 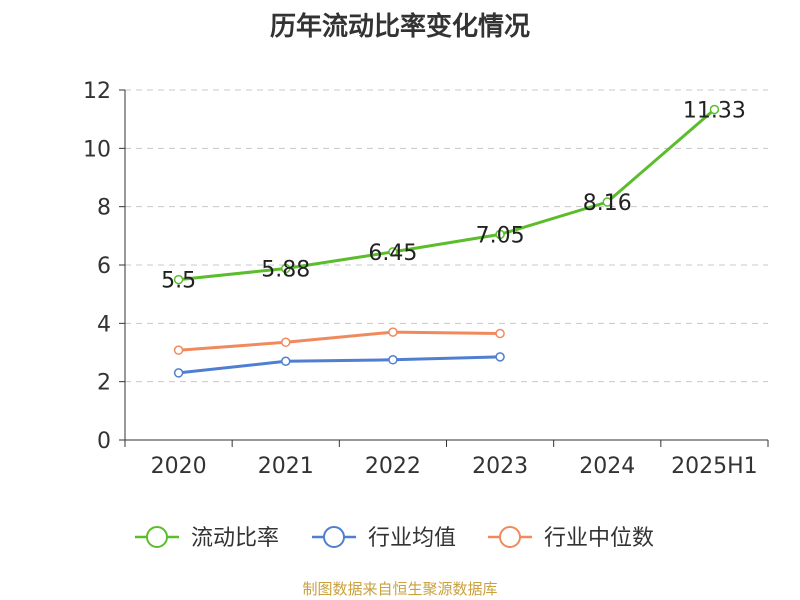 What do you see at coordinates (446, 459) in the screenshot?
I see `x-axis: 2020 2021 2022 2023 2024 2025H1` at bounding box center [446, 459].